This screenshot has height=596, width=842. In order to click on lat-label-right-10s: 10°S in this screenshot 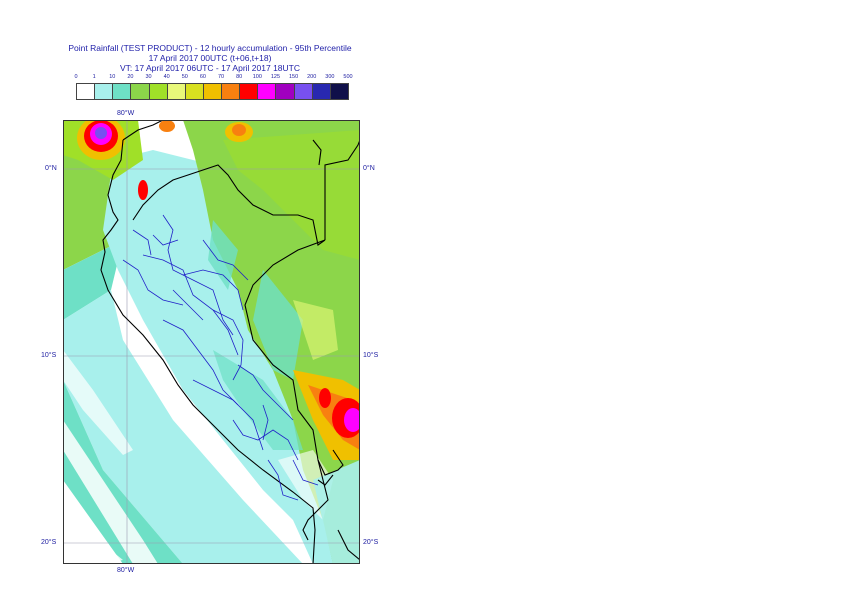, I will do `click(371, 355)`.